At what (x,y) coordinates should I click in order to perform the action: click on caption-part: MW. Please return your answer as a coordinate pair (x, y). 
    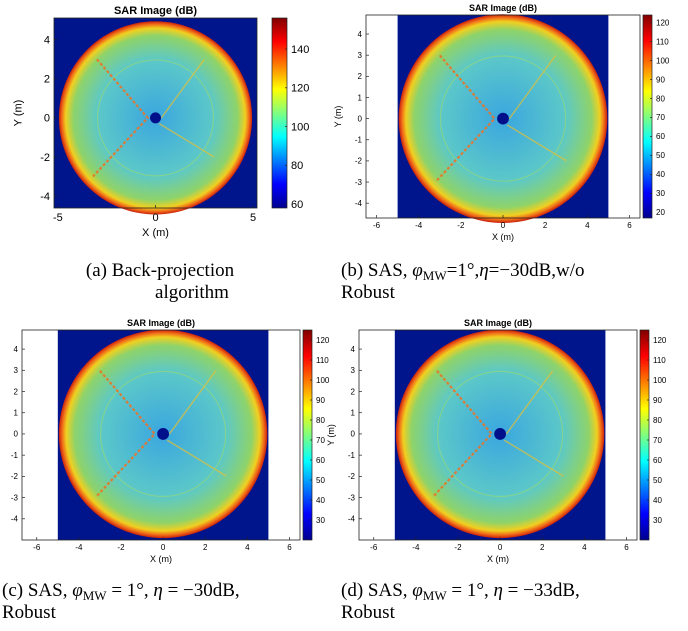
    Looking at the image, I should click on (95, 595).